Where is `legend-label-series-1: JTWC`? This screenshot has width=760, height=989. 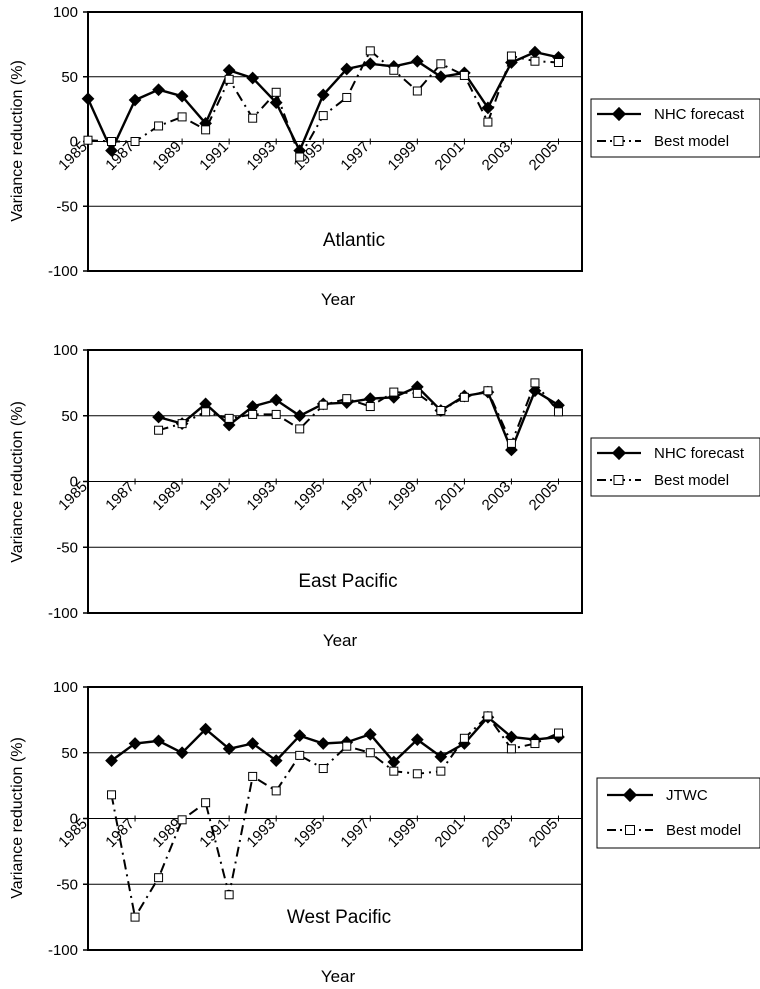 legend-label-series-1: JTWC is located at coordinates (687, 795).